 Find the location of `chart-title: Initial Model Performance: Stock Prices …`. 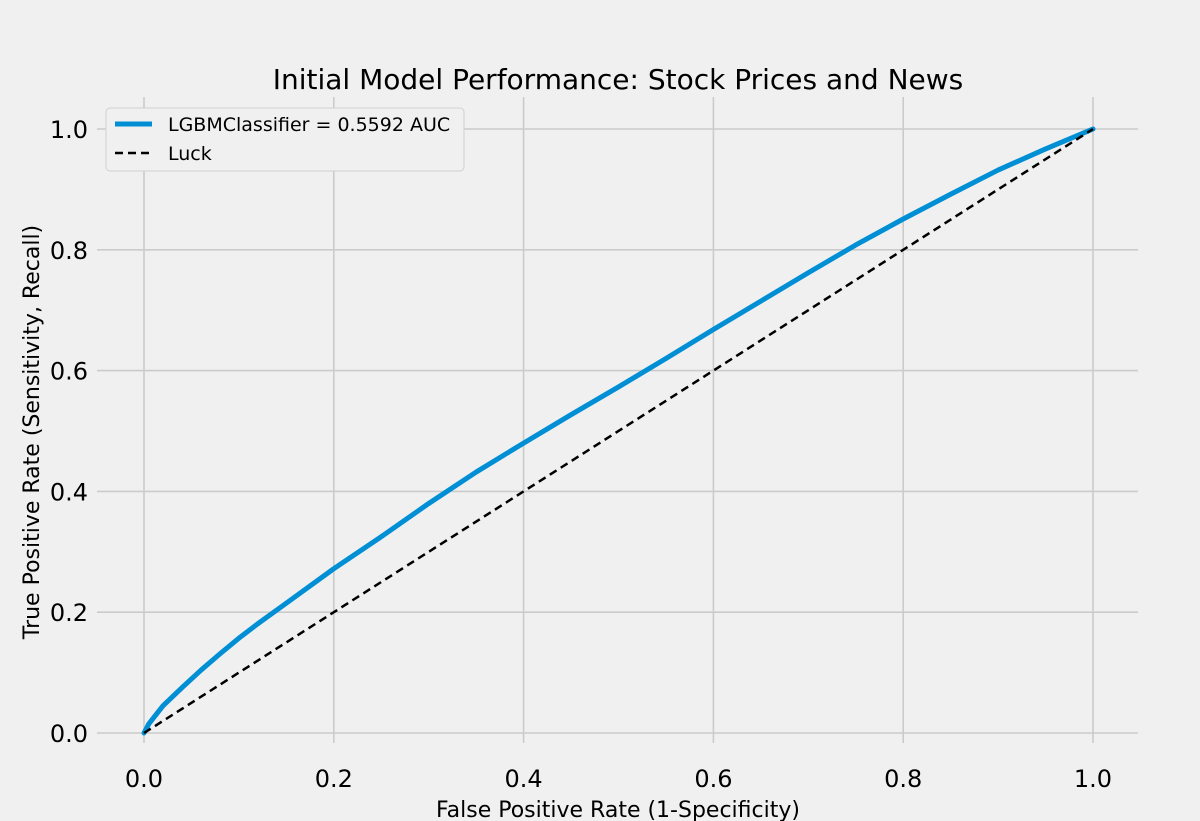

chart-title: Initial Model Performance: Stock Prices … is located at coordinates (618, 79).